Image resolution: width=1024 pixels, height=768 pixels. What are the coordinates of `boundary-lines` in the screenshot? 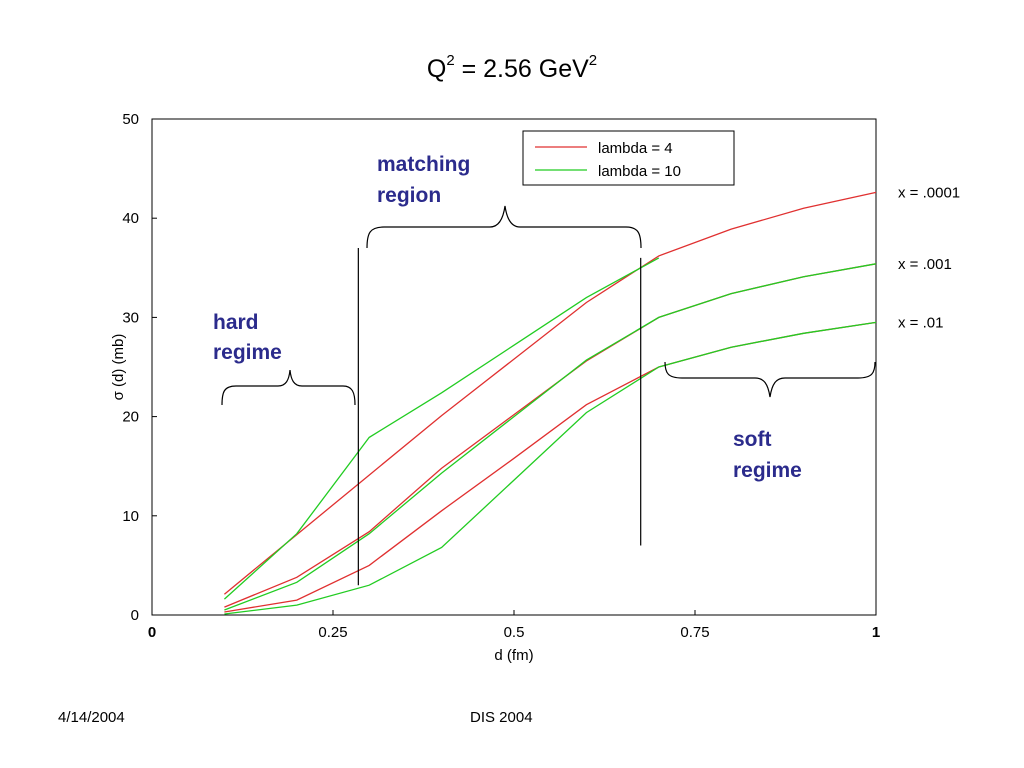 It's located at (499, 416).